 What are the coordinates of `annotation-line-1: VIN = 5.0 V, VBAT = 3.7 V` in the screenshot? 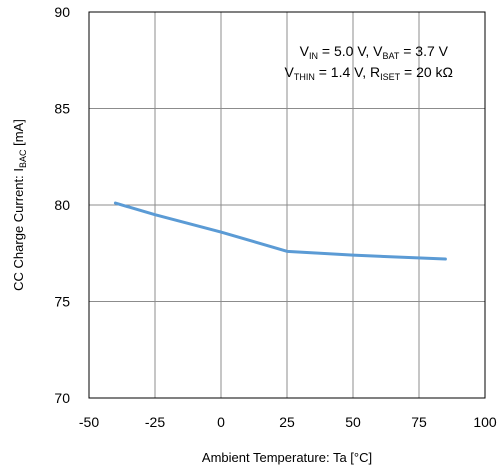 It's located at (374, 52).